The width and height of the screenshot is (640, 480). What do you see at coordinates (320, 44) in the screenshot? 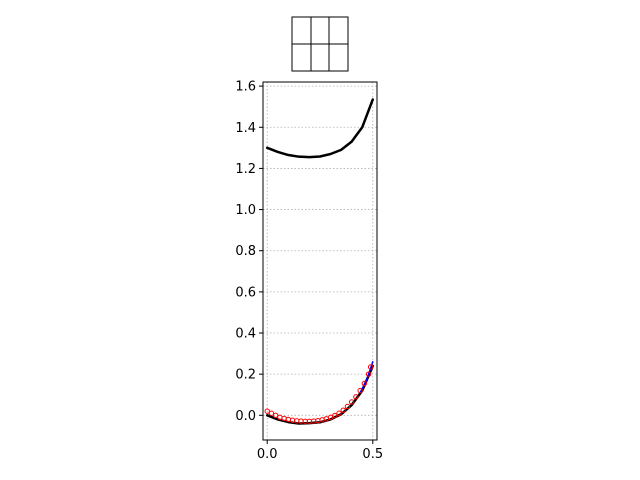
I see `inset-table` at bounding box center [320, 44].